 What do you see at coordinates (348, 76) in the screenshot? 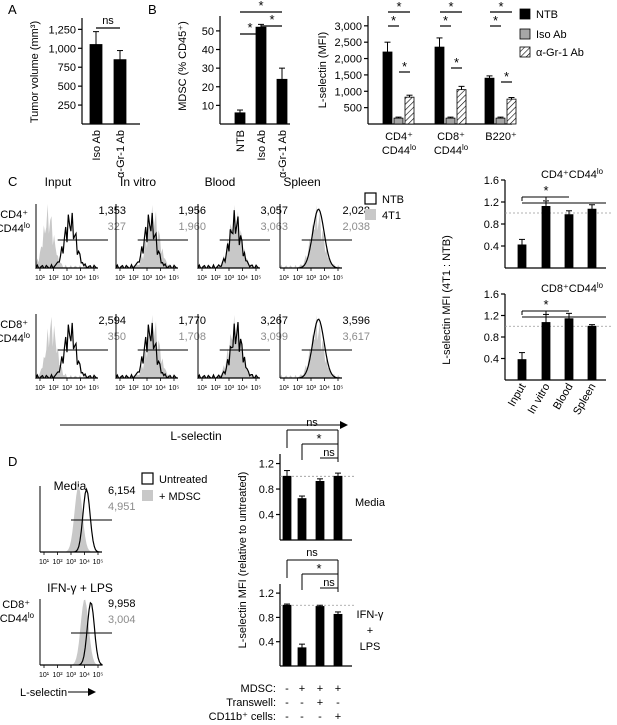
I see `b2-tick-label: 1,500` at bounding box center [348, 76].